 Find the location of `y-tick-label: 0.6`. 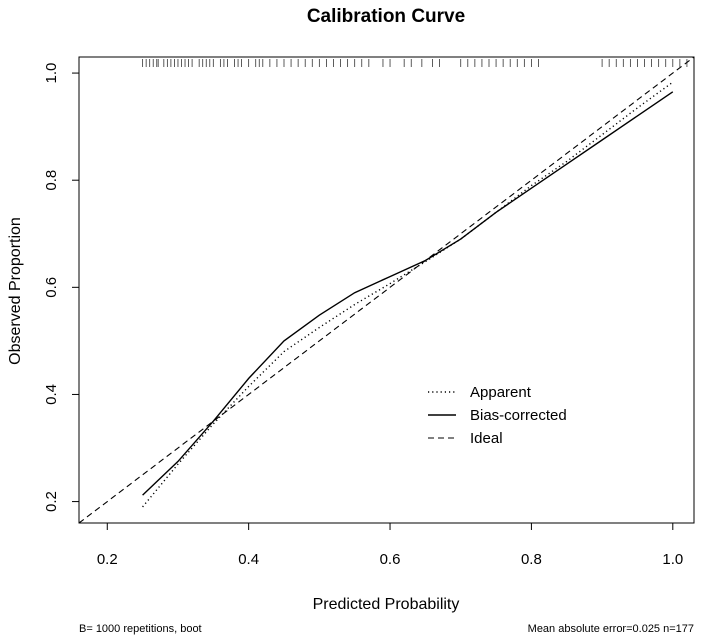

y-tick-label: 0.6 is located at coordinates (51, 287).